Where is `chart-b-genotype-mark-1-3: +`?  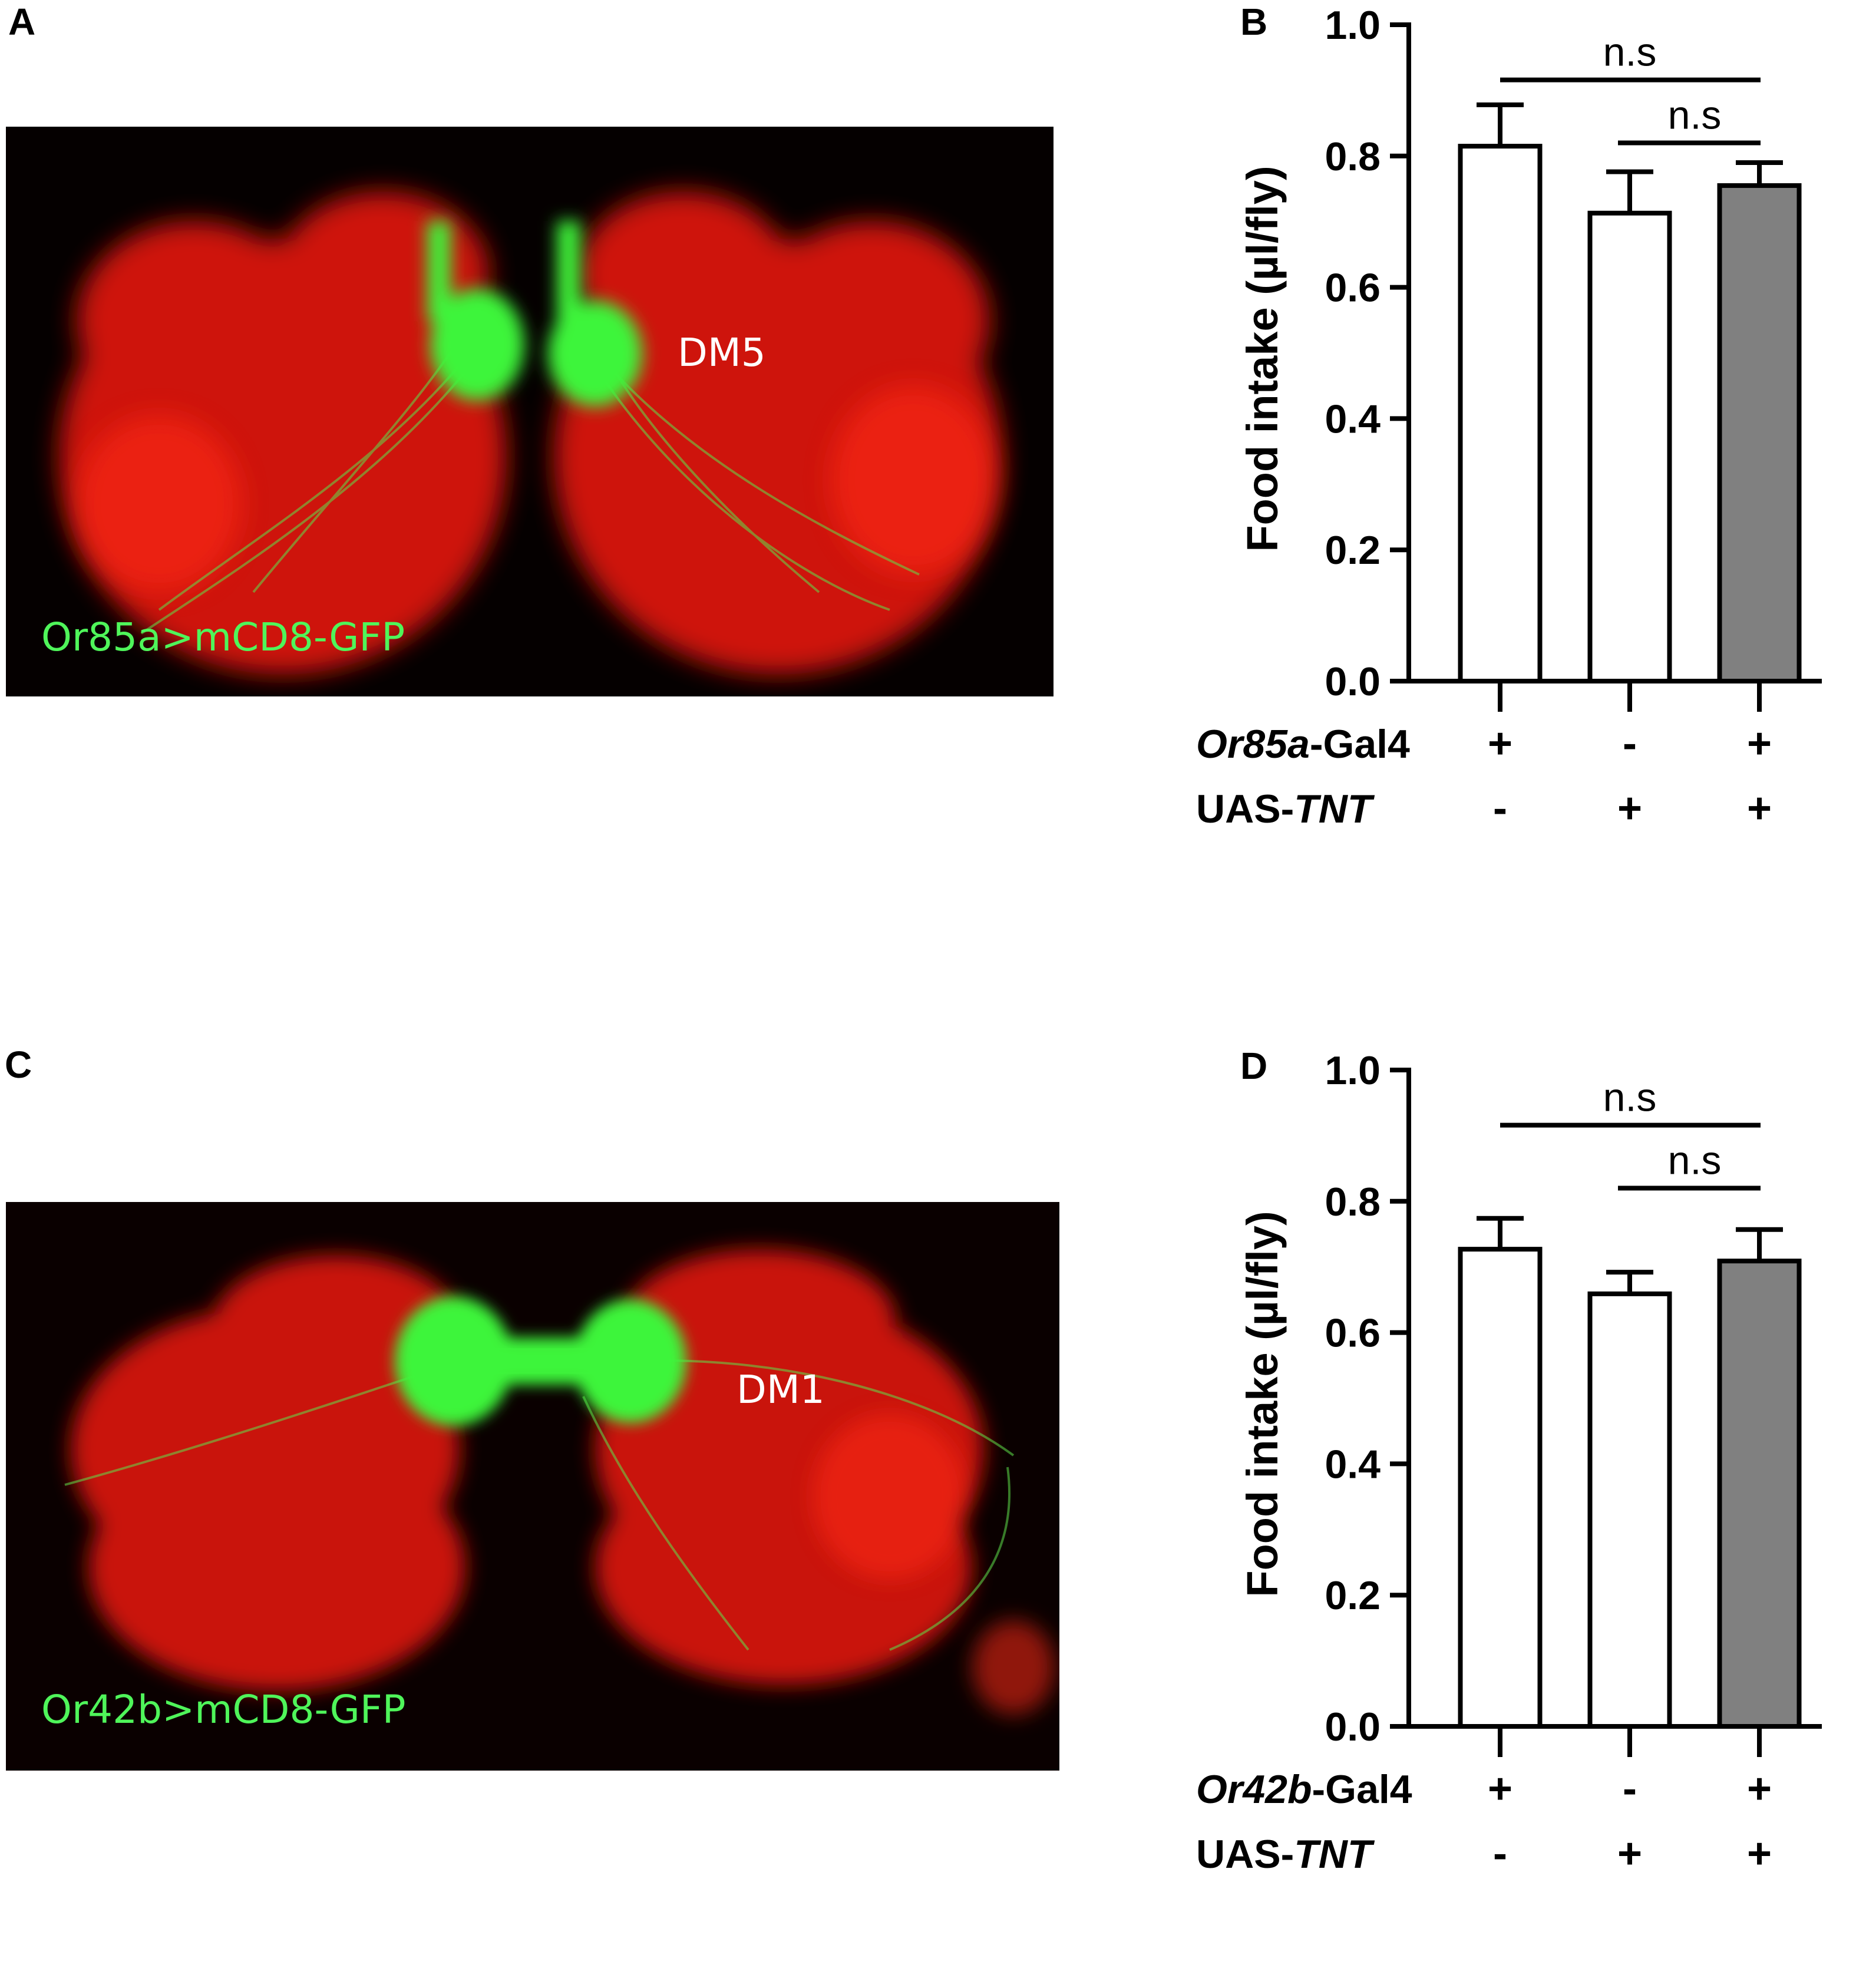 chart-b-genotype-mark-1-3: + is located at coordinates (1759, 743).